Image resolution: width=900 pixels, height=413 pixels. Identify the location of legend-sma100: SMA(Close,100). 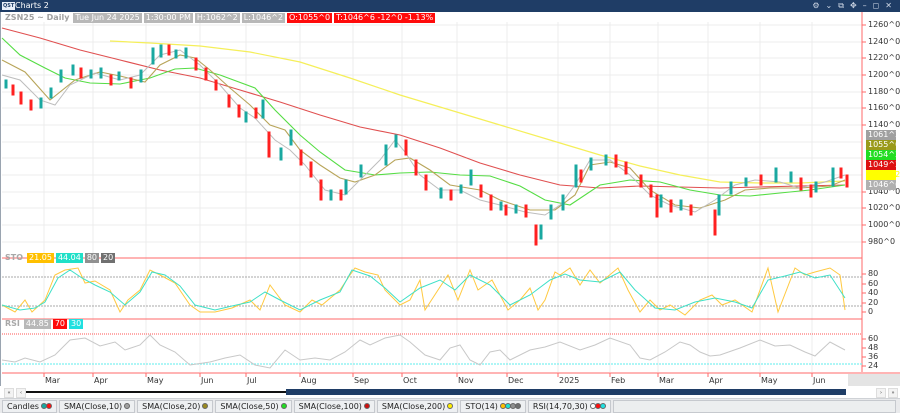
(334, 406).